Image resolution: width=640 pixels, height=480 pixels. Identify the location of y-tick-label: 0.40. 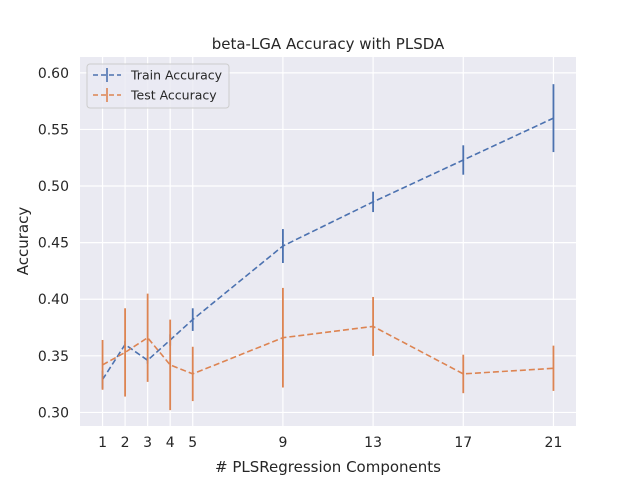
(53, 300).